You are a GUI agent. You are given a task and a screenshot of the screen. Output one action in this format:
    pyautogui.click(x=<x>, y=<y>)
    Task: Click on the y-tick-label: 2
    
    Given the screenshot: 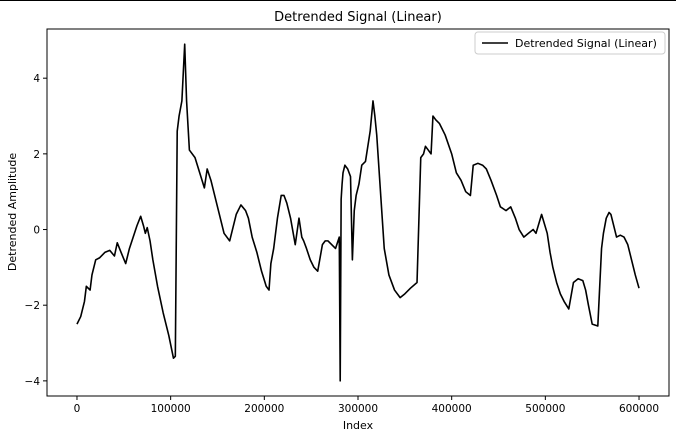 What is the action you would take?
    pyautogui.click(x=36, y=155)
    